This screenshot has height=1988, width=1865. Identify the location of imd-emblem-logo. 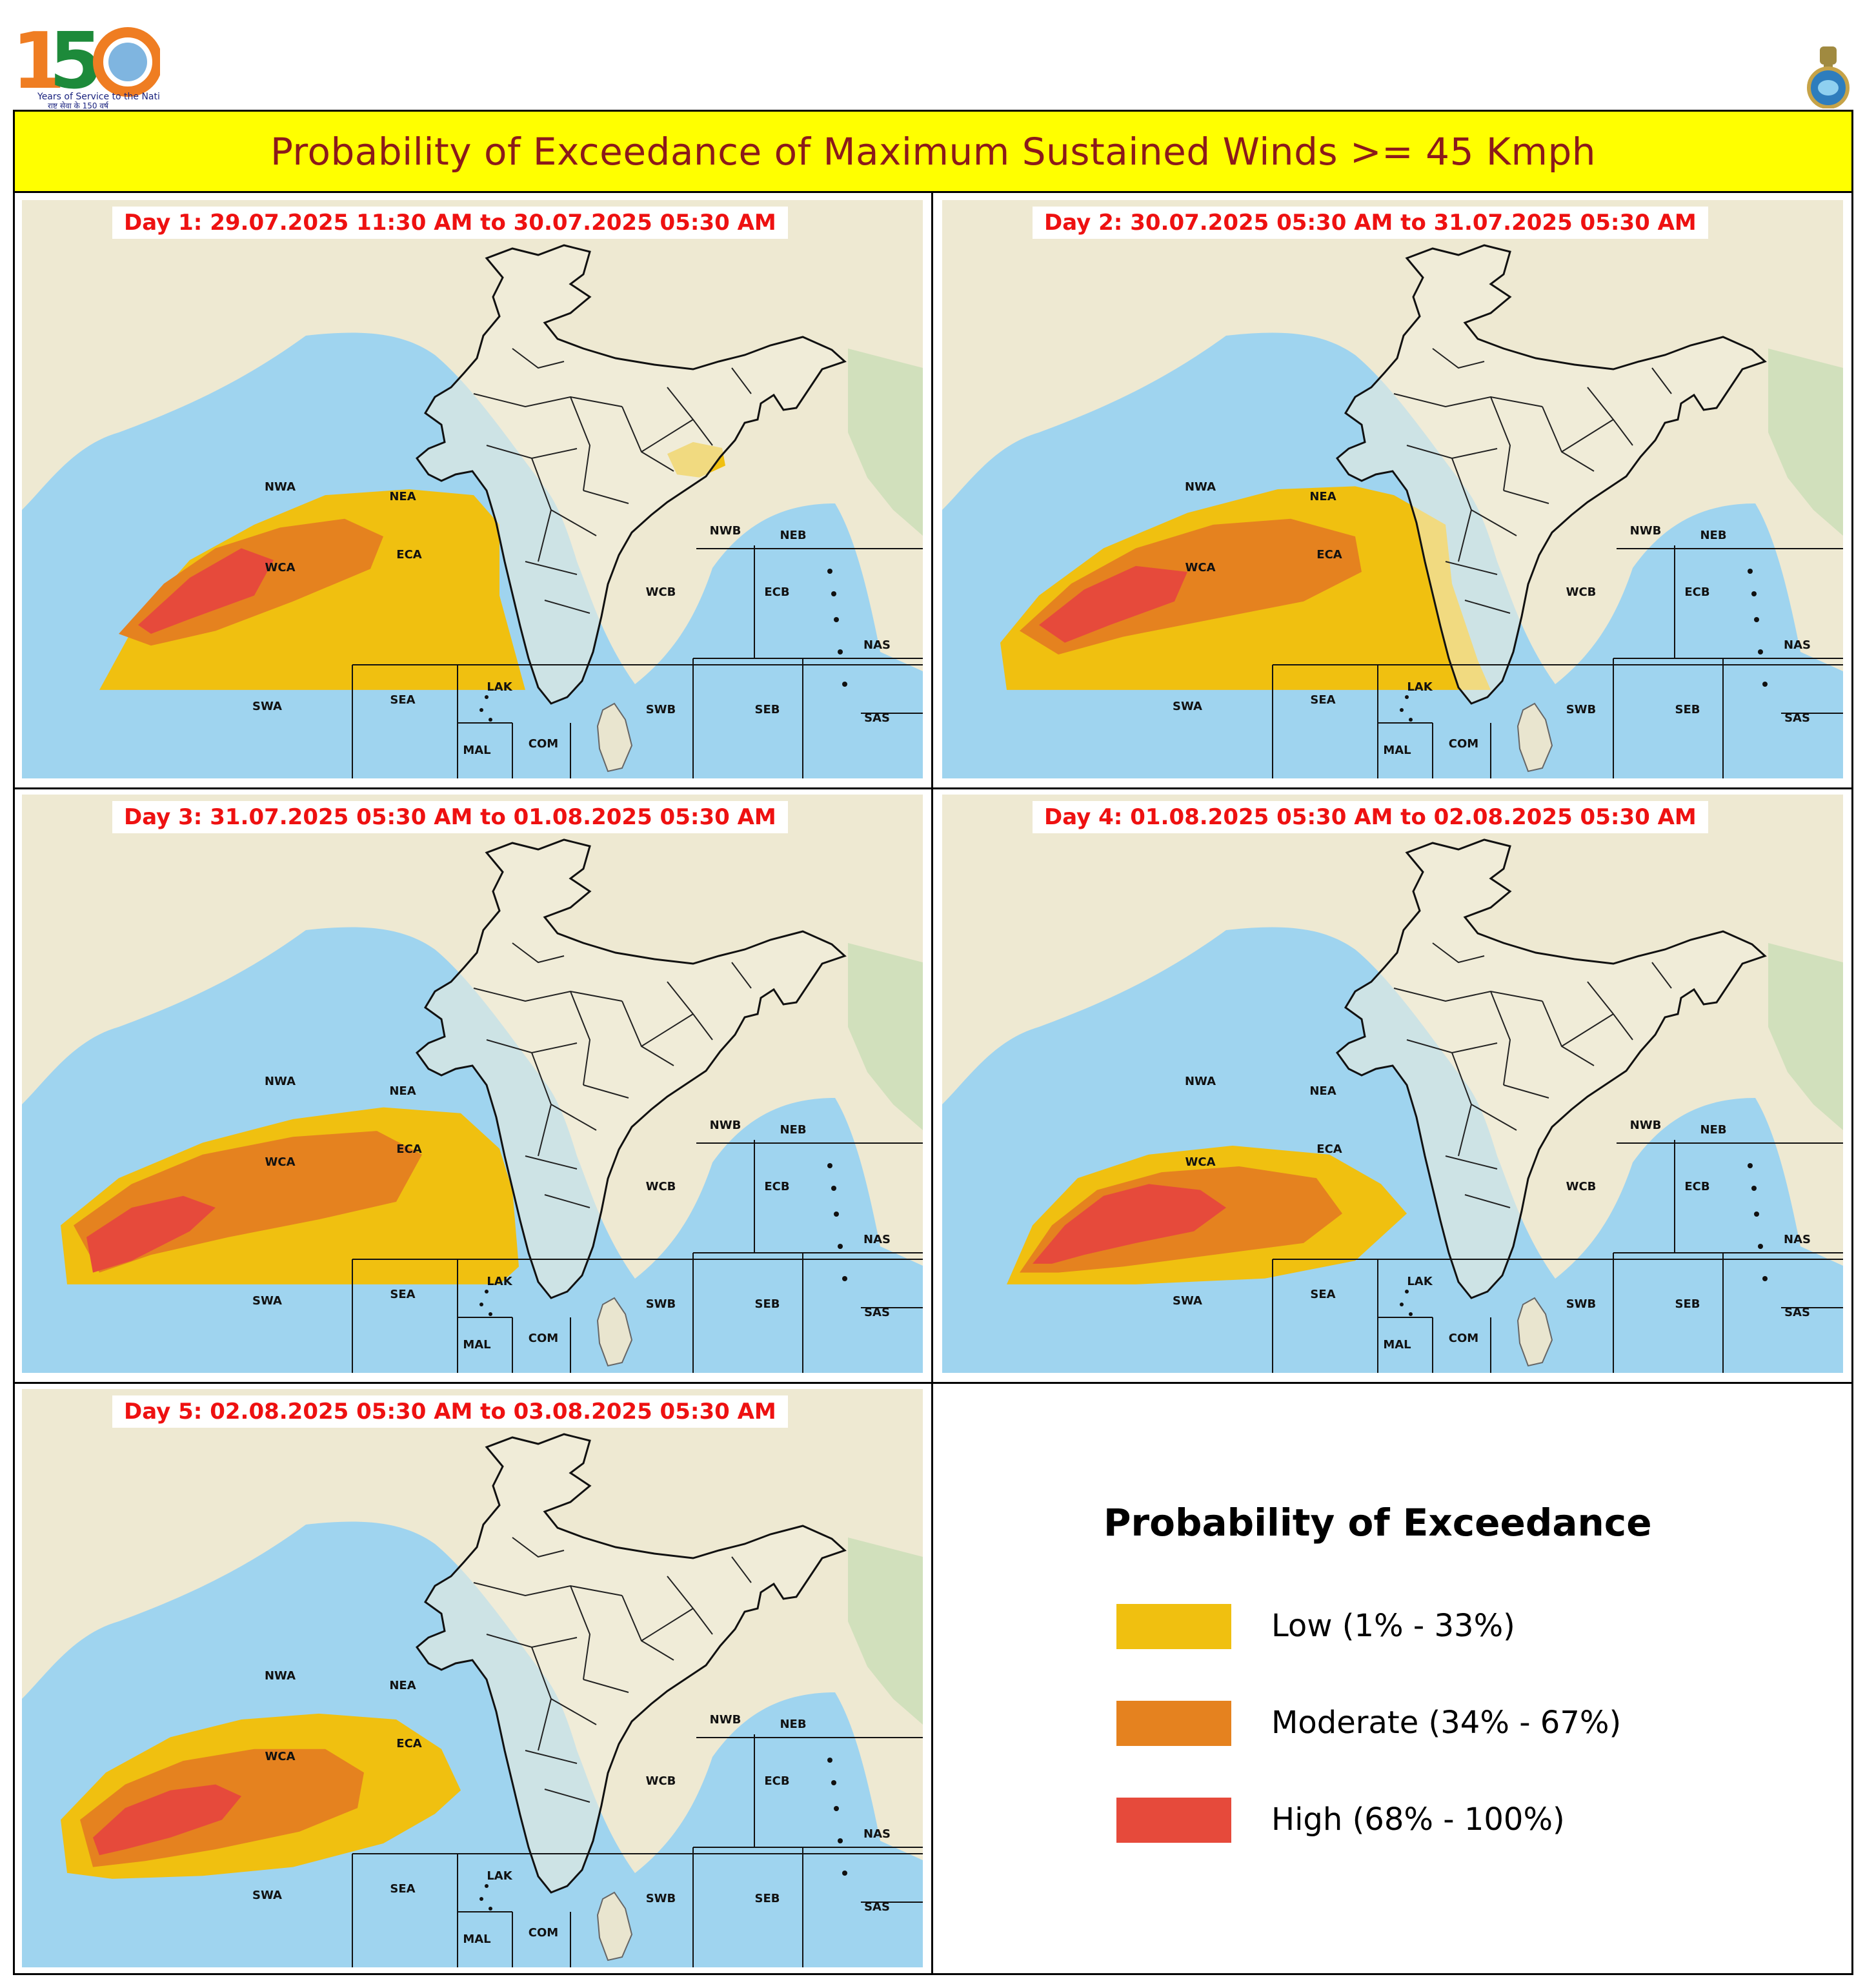
(1828, 77).